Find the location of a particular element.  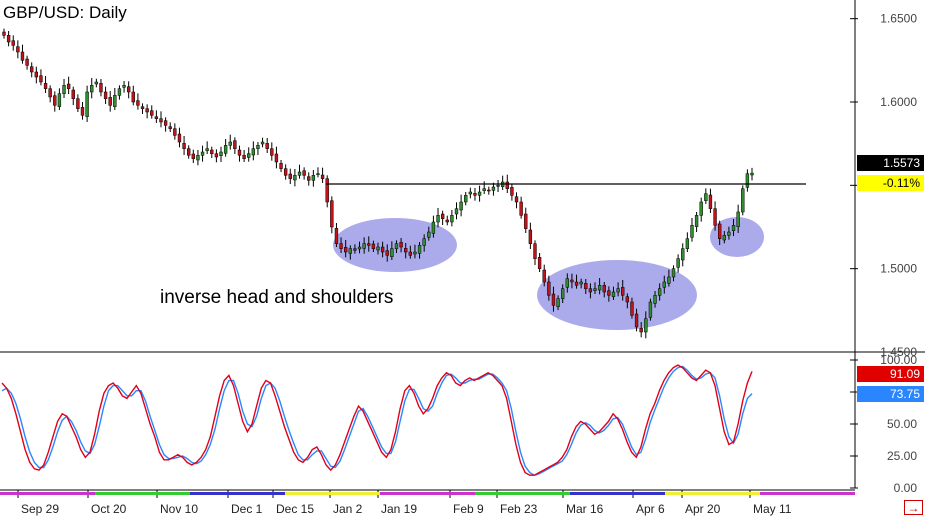

price-tick-label: 1.6500 is located at coordinates (898, 19).